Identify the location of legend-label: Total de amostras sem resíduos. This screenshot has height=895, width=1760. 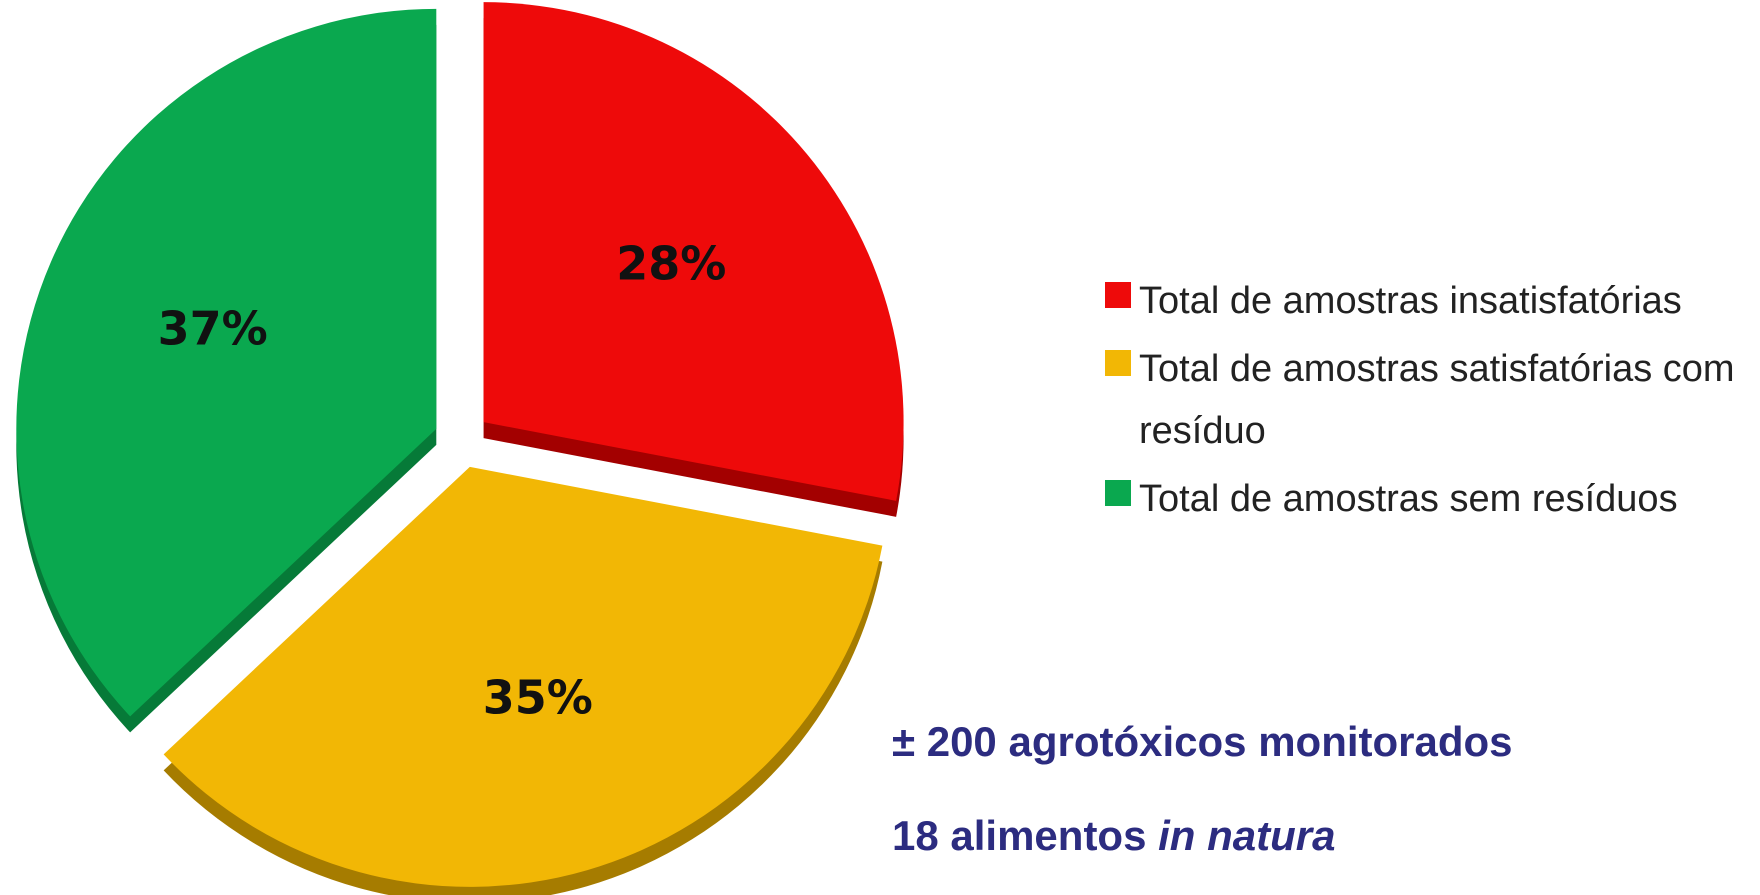
(1408, 499).